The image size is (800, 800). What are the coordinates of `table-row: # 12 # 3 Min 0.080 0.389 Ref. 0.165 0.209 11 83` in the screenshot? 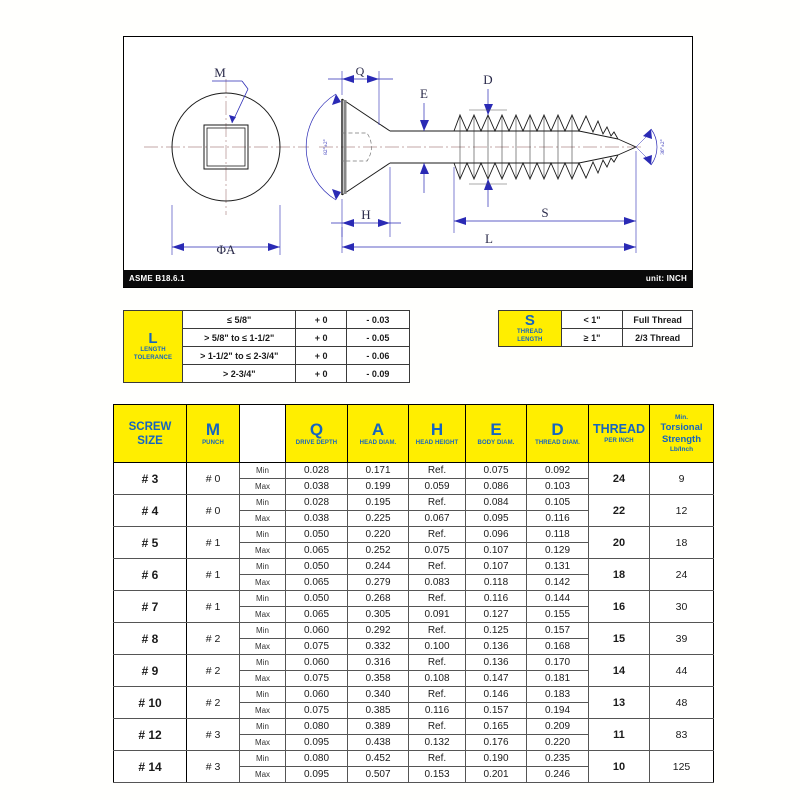 It's located at (413, 734).